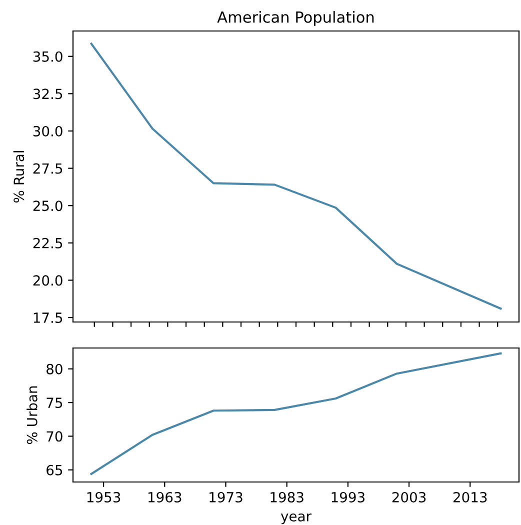 Image resolution: width=521 pixels, height=525 pixels. I want to click on y-tick-label: 35.0, so click(47, 56).